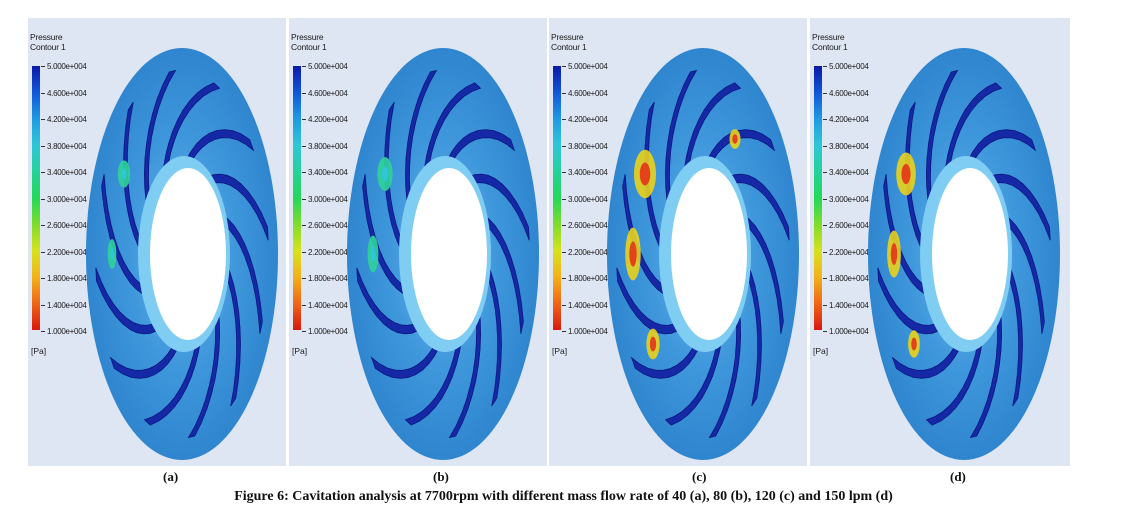 Image resolution: width=1127 pixels, height=528 pixels. Describe the element at coordinates (585, 146) in the screenshot. I see `colorbar-tick-label: 3.800e+004` at that location.